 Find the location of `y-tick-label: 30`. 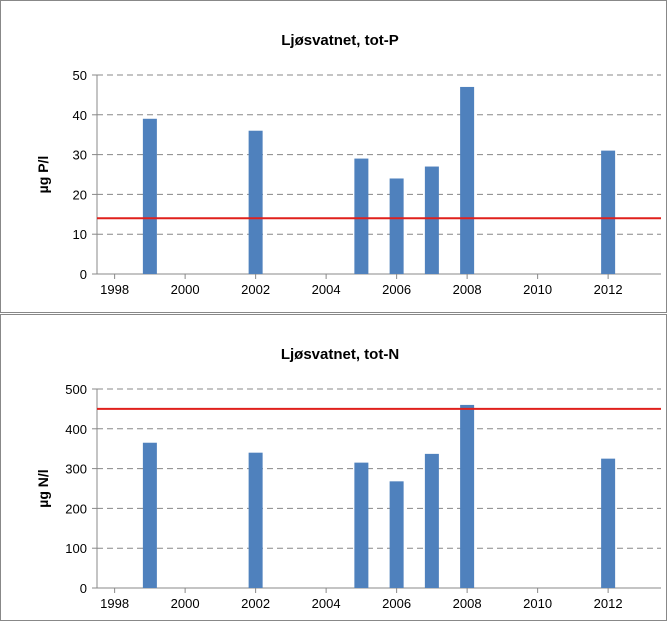

y-tick-label: 30 is located at coordinates (80, 155).